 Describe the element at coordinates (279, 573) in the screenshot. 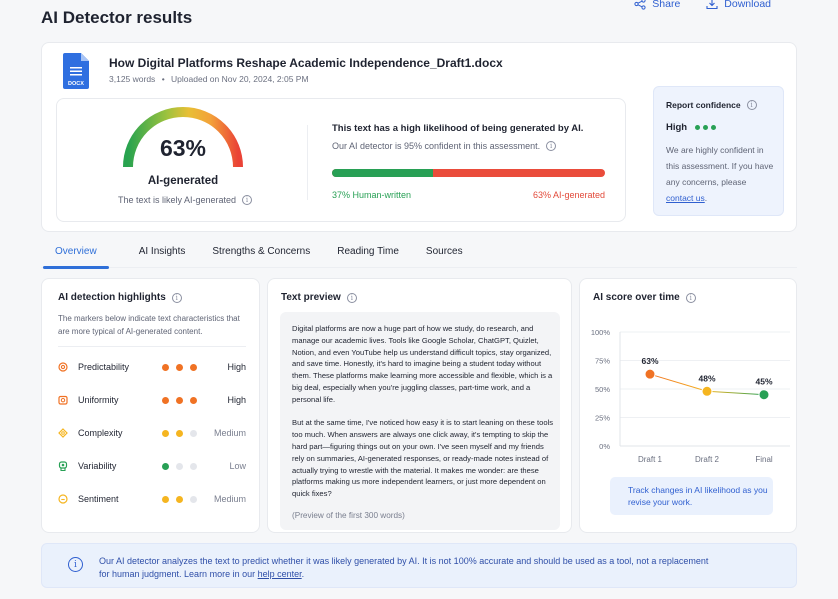

I see `help-center-link: help center` at that location.